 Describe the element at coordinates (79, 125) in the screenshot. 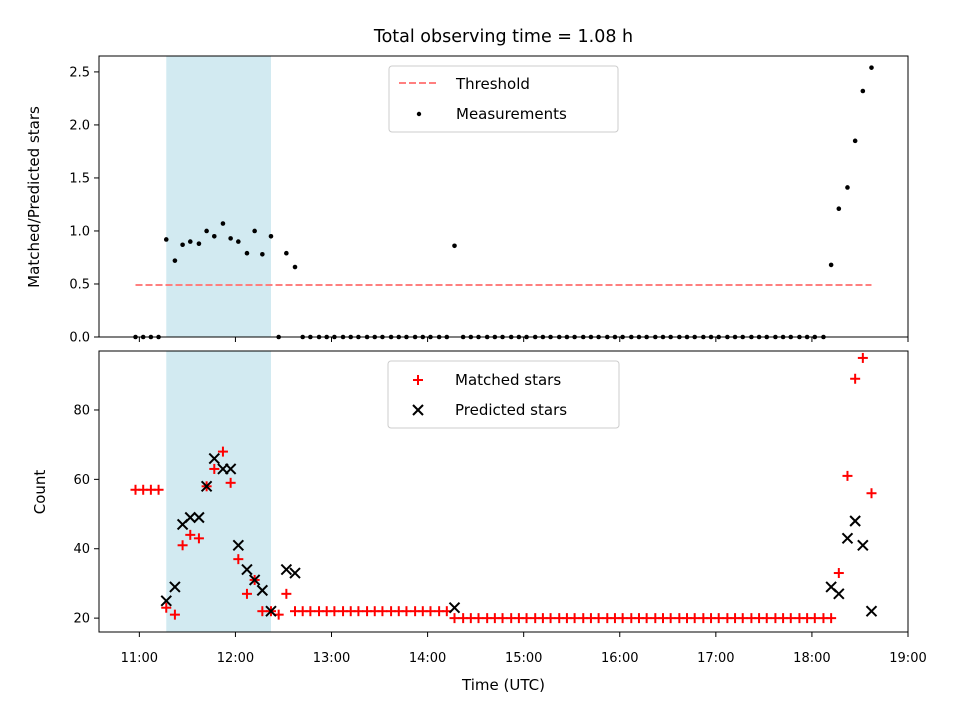

I see `top-y-tick-label: 2.0` at that location.